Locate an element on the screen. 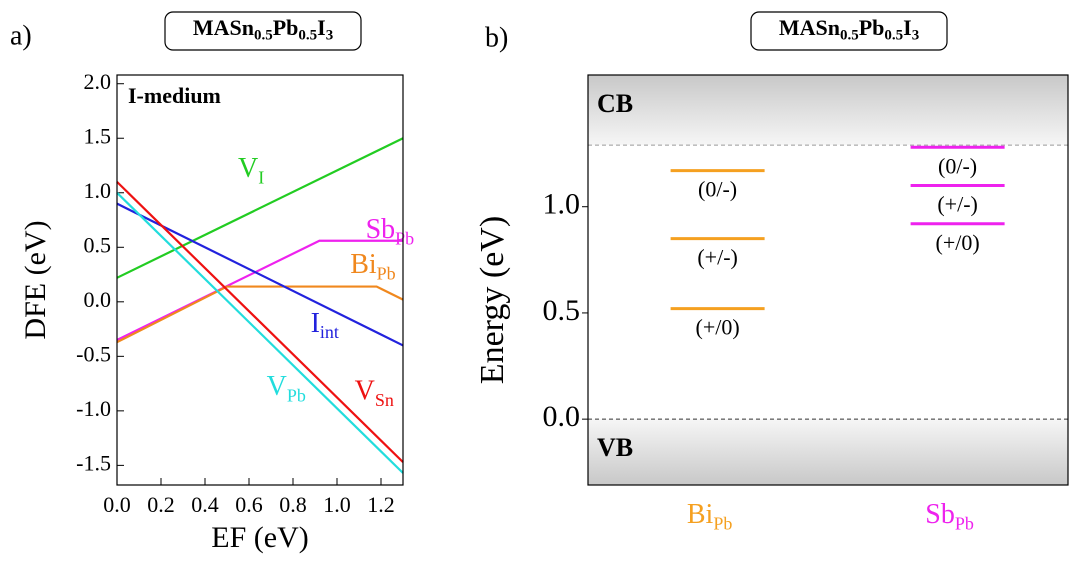 Image resolution: width=1069 pixels, height=562 pixels. x-tick-label: 1.0 is located at coordinates (337, 504).